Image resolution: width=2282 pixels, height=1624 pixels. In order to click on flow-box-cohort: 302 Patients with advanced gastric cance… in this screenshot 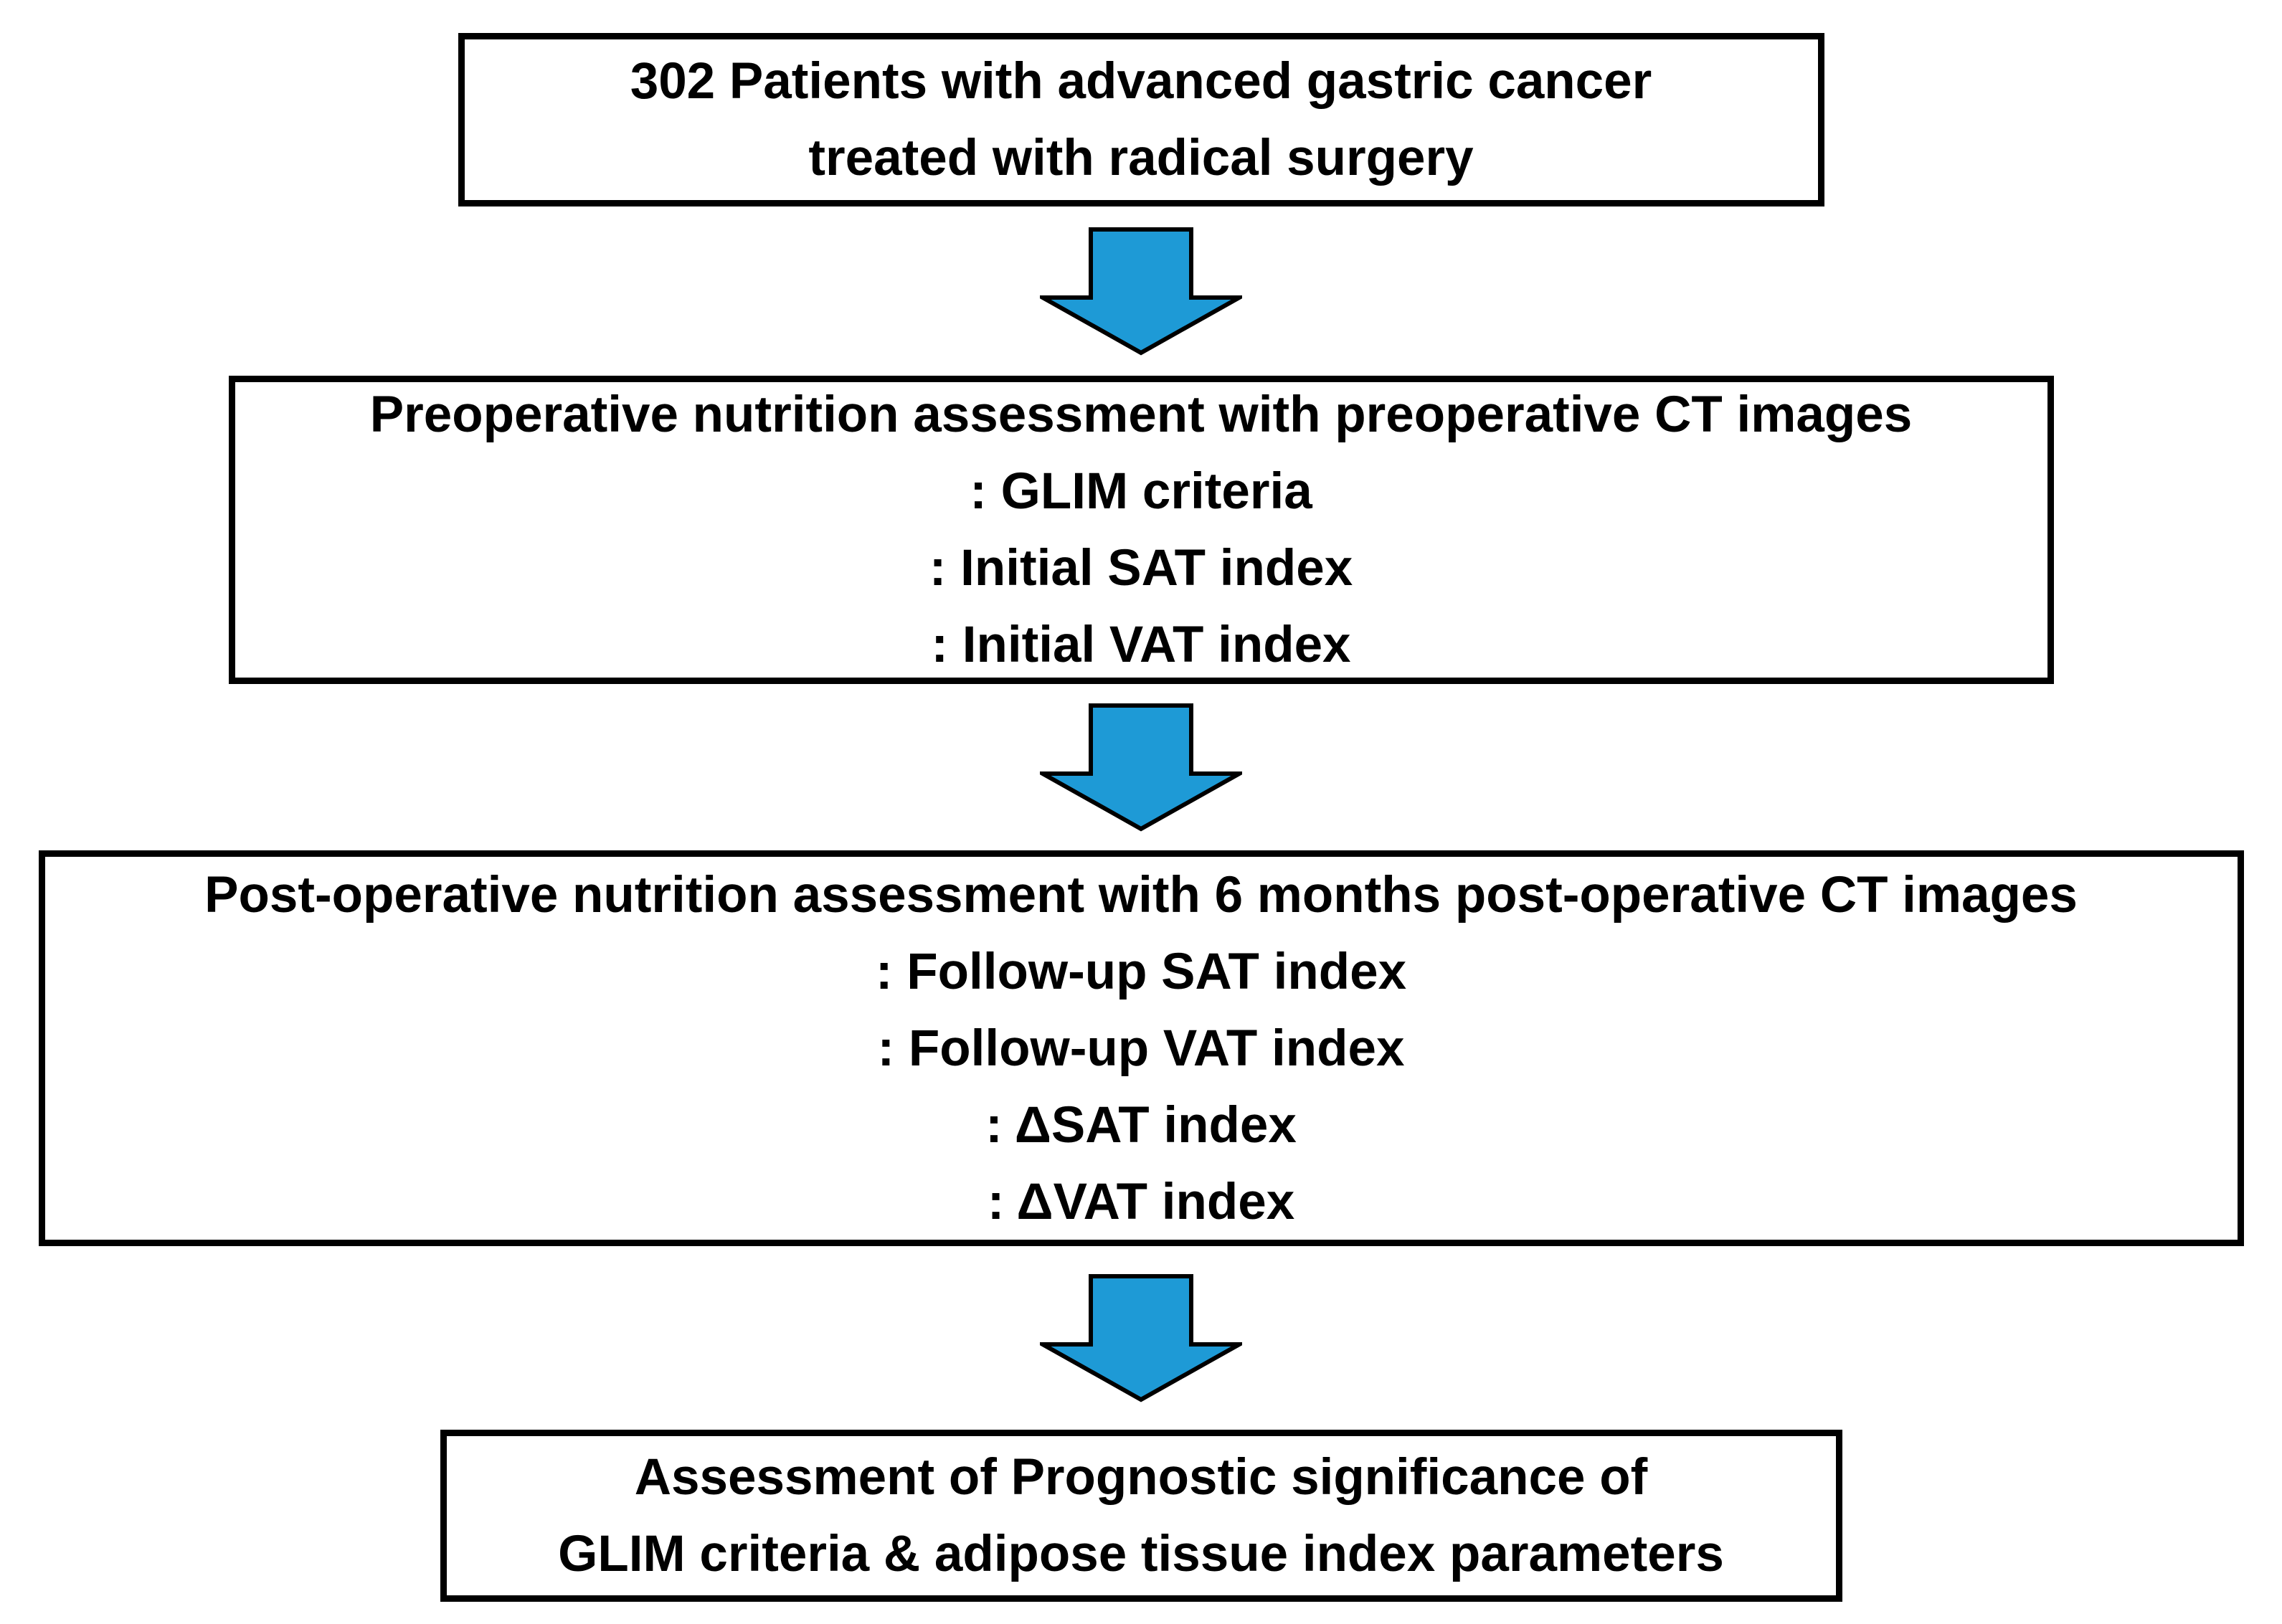, I will do `click(1141, 120)`.